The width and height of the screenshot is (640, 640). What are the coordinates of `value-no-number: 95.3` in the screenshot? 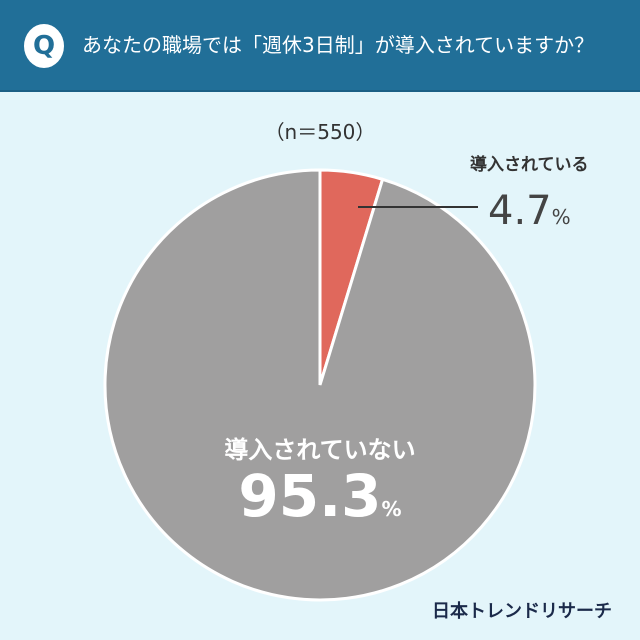 It's located at (310, 496).